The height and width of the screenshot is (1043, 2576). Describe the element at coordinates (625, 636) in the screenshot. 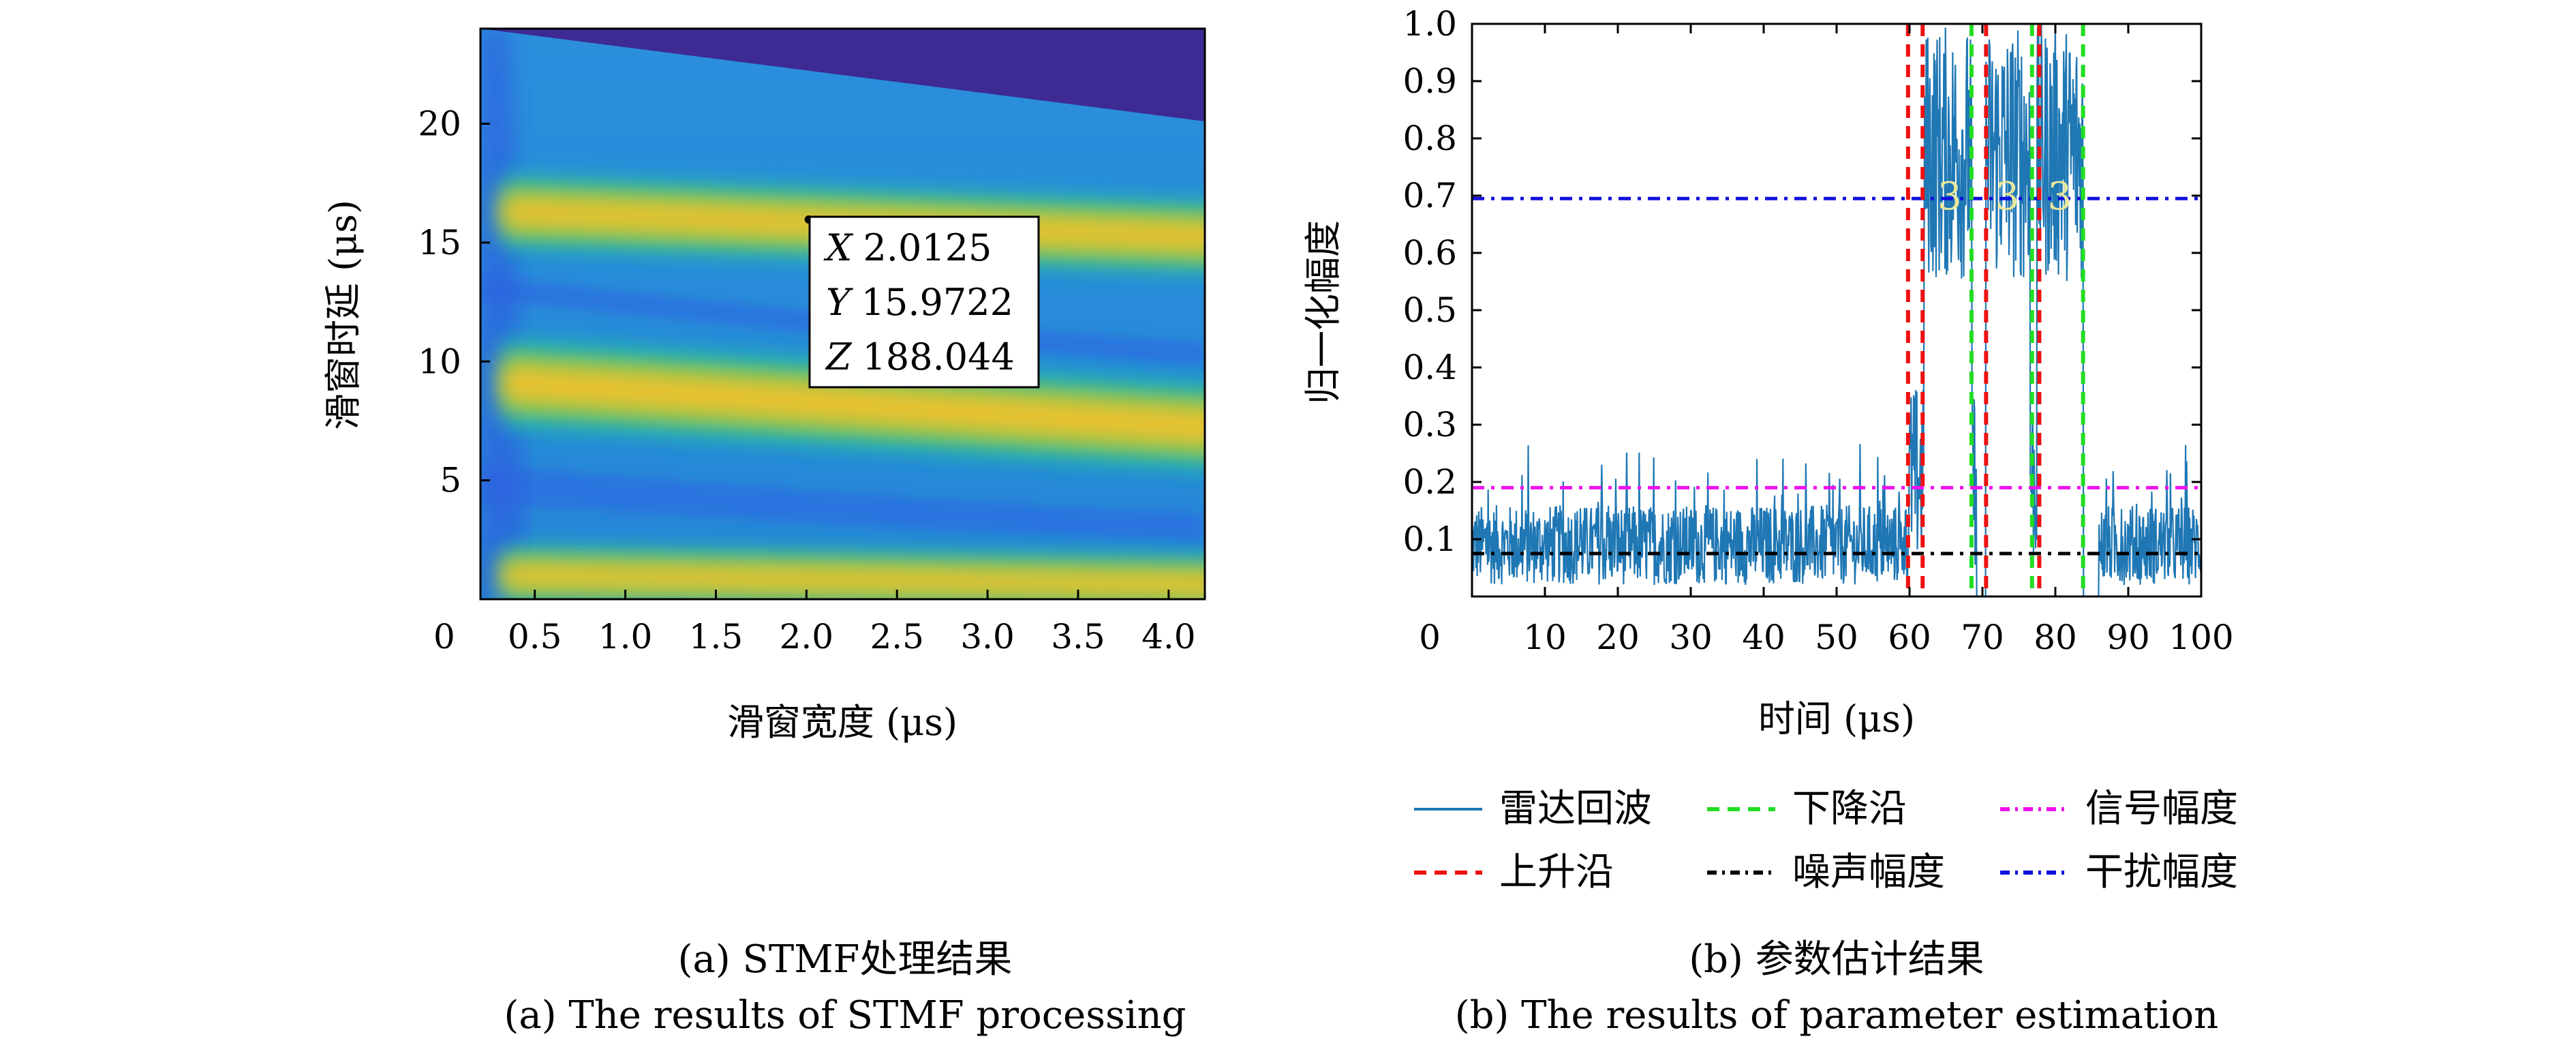

I see `x-tick-label: 1.0` at that location.